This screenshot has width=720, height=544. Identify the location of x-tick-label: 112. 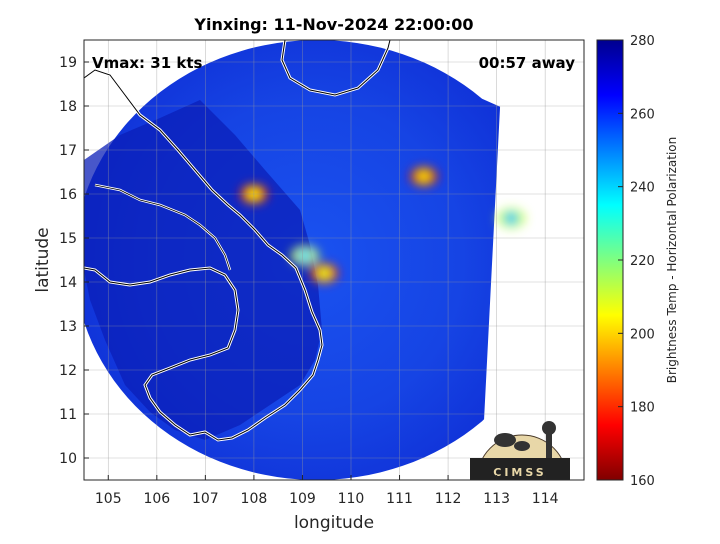
(448, 499).